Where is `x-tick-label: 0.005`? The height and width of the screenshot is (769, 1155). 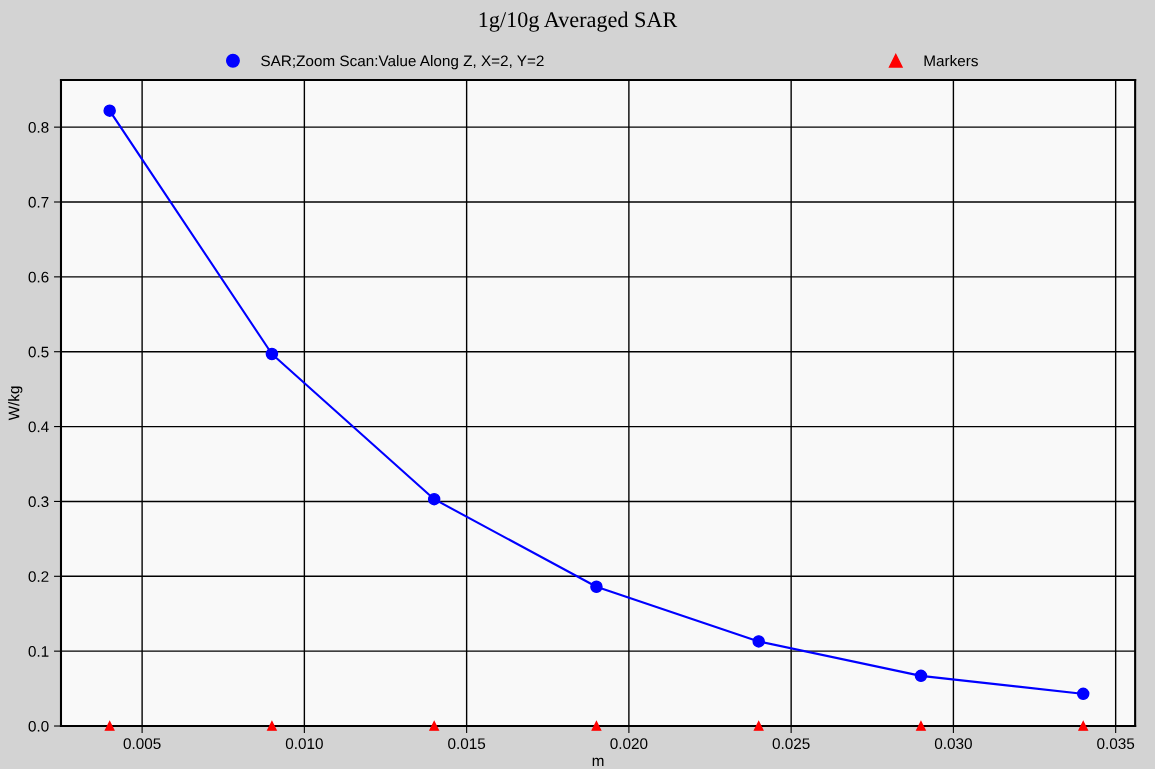 x-tick-label: 0.005 is located at coordinates (142, 744).